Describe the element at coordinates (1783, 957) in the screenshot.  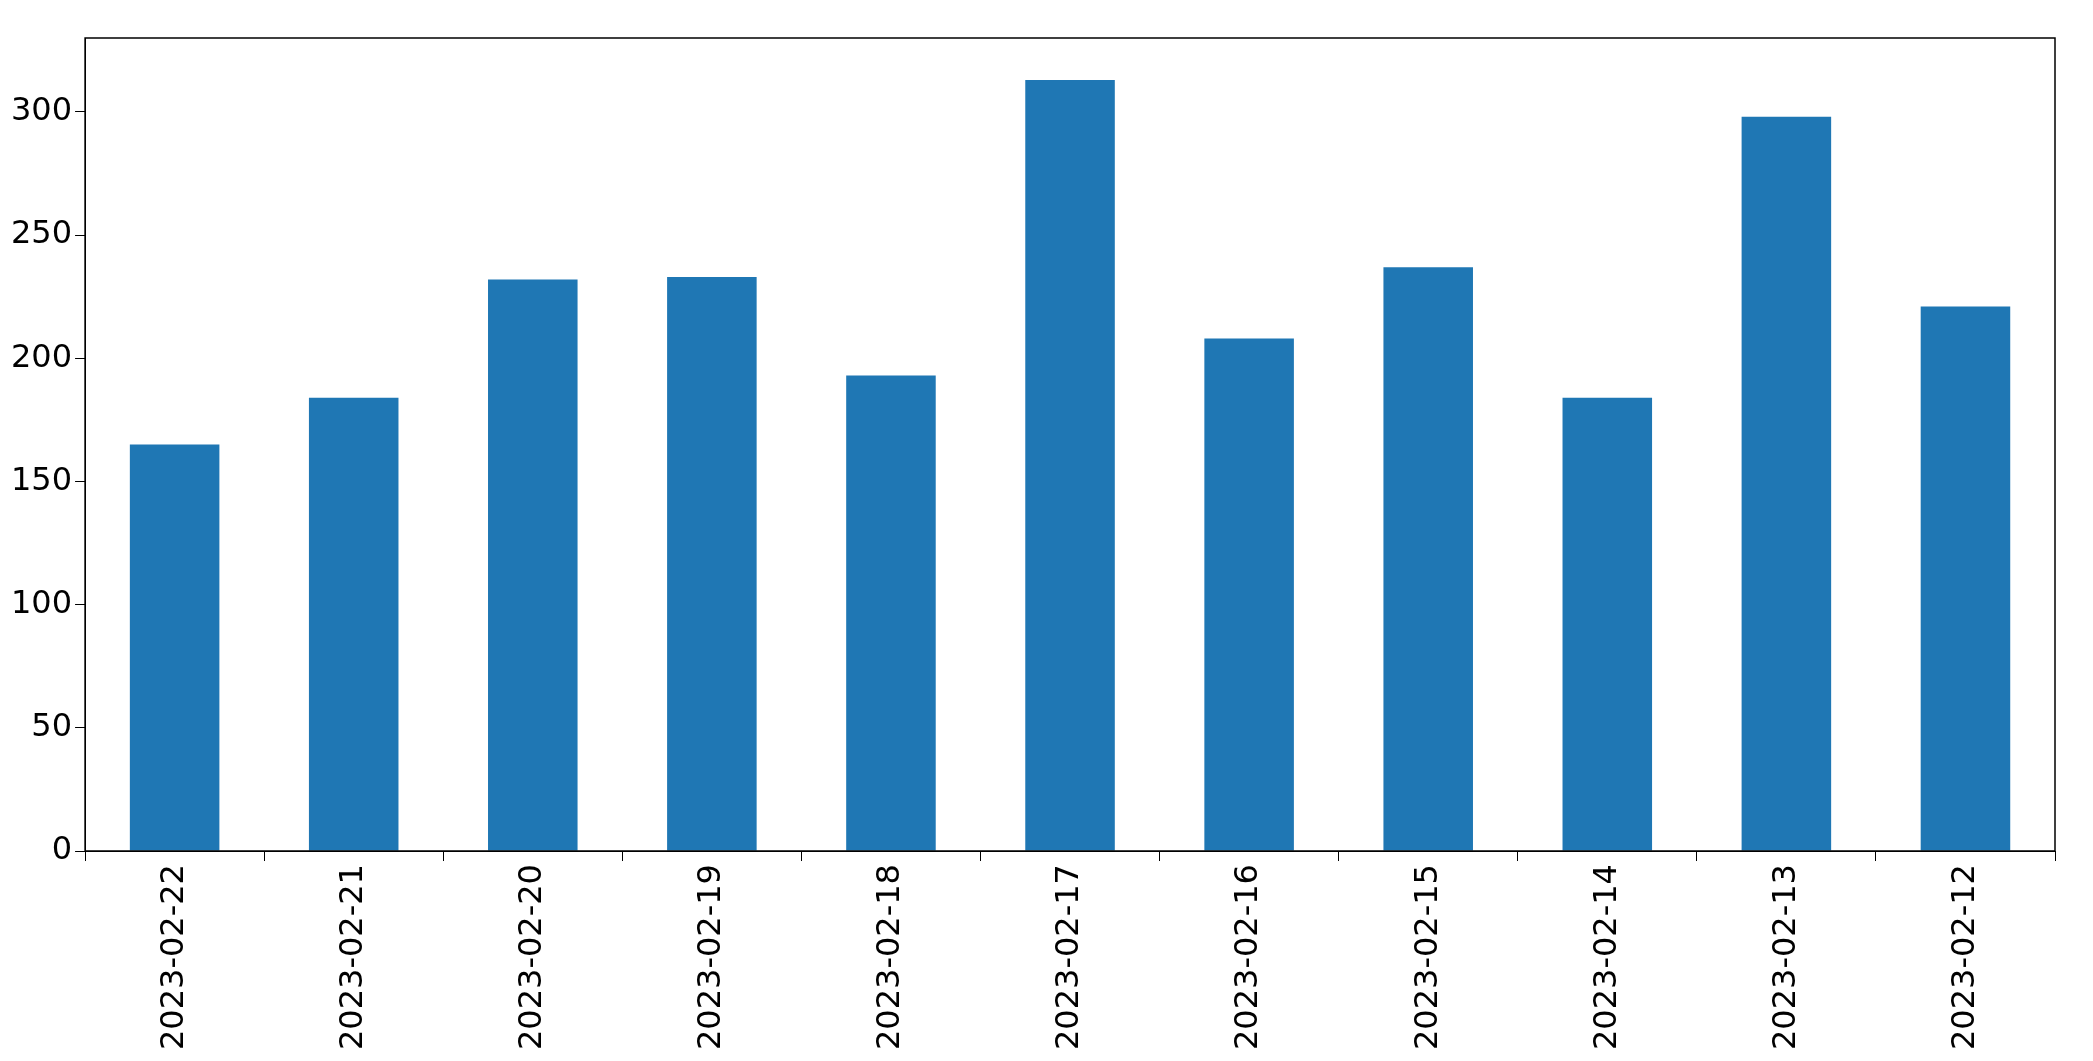
I see `x-tick-label: 2023-02-13` at that location.